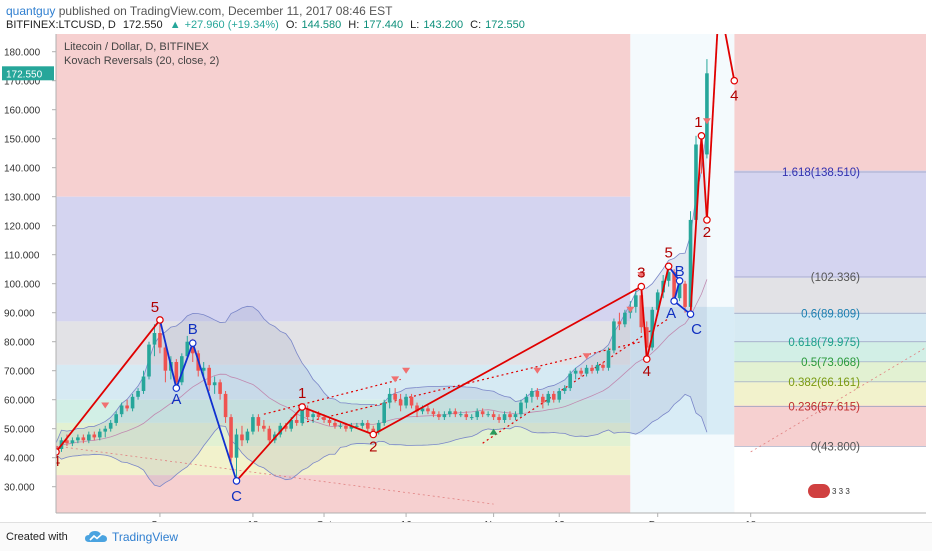 The width and height of the screenshot is (932, 551). What do you see at coordinates (671, 313) in the screenshot?
I see `wave-label: A` at bounding box center [671, 313].